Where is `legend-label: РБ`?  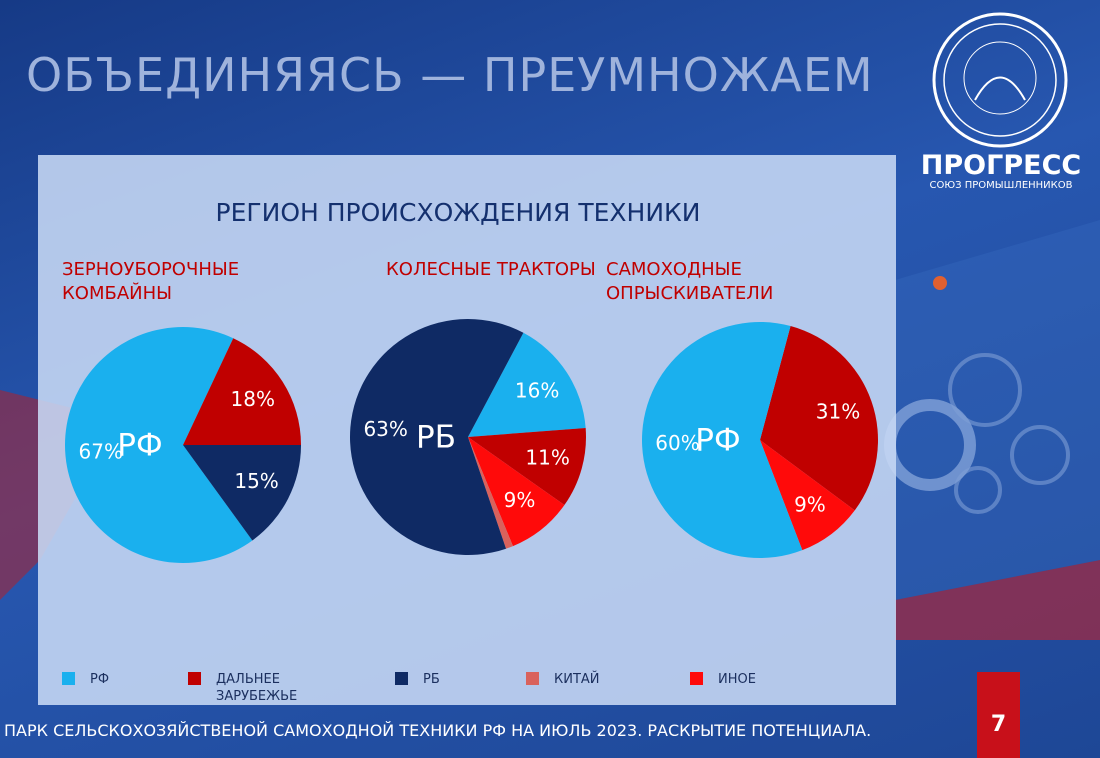
legend-label: РБ is located at coordinates (431, 679).